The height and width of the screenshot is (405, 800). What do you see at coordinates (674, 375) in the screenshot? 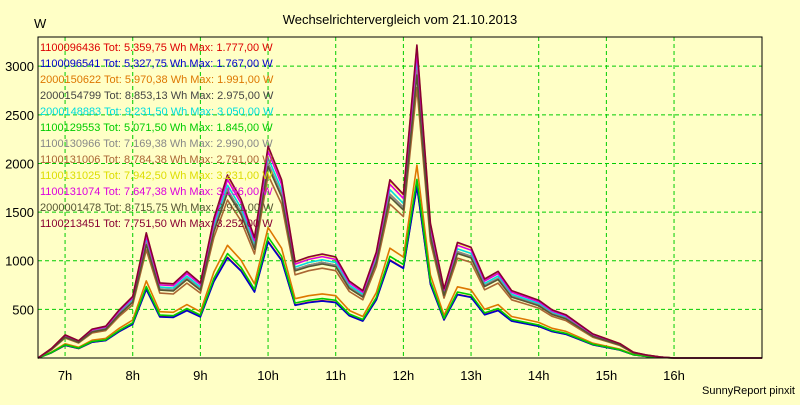
I see `x-tick-label: 16h` at bounding box center [674, 375].